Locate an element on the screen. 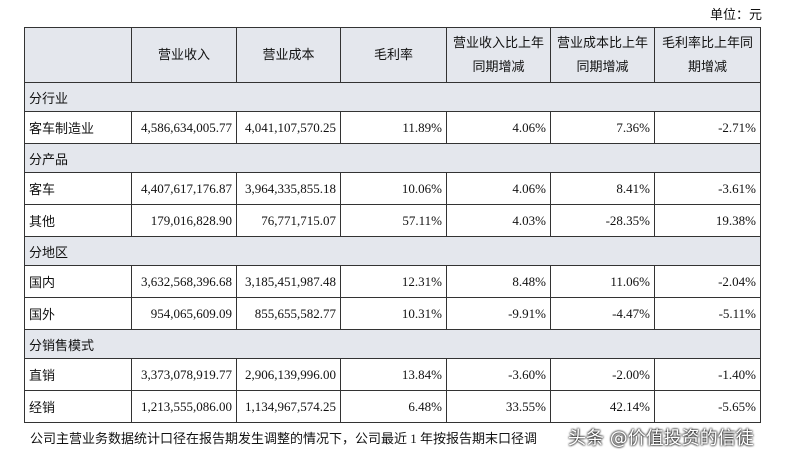 The image size is (786, 459). unit-label: 单位：元 is located at coordinates (735, 14).